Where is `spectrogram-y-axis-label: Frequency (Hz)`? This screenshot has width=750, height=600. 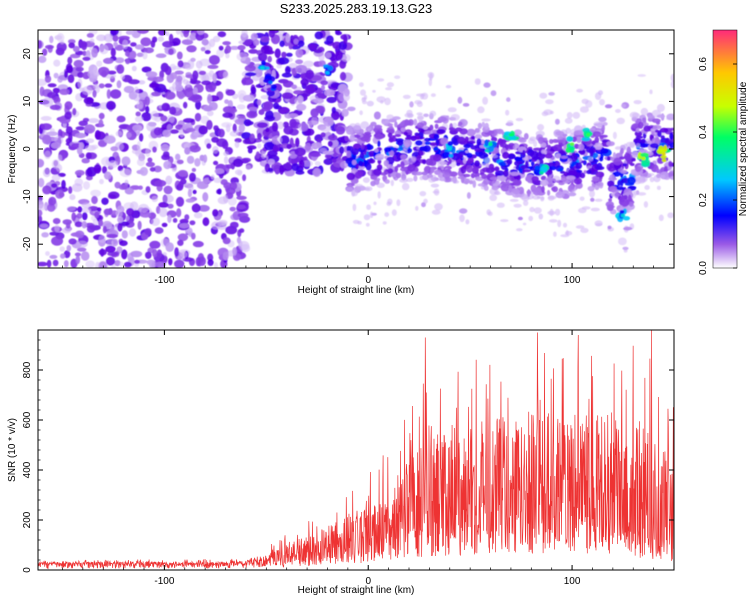
spectrogram-y-axis-label: Frequency (Hz) is located at coordinates (12, 149).